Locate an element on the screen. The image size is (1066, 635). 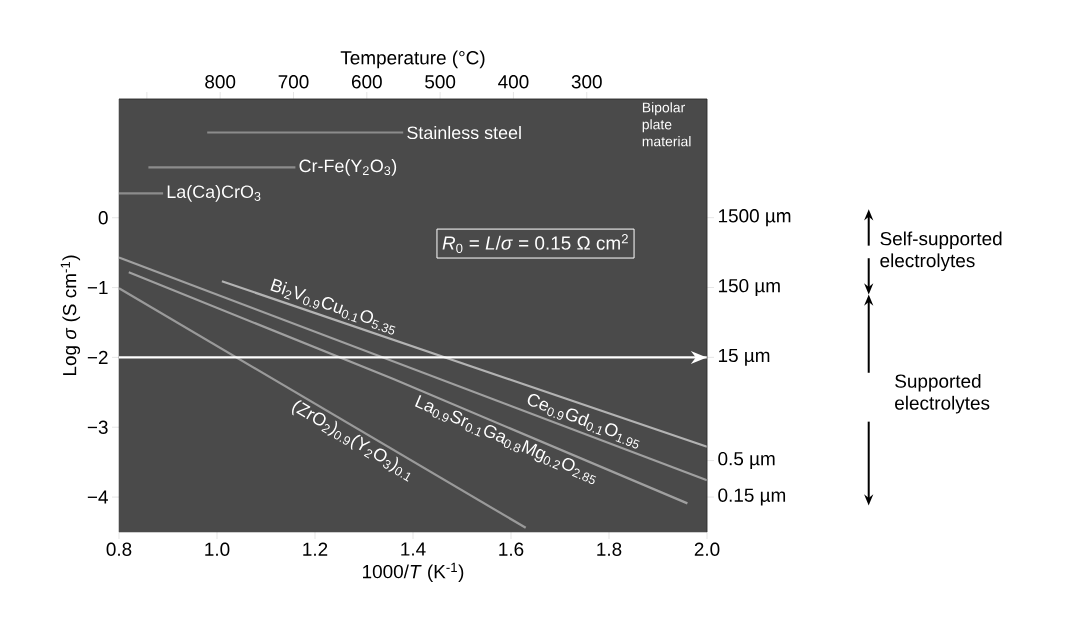
x2-tick-label: 300 is located at coordinates (586, 82).